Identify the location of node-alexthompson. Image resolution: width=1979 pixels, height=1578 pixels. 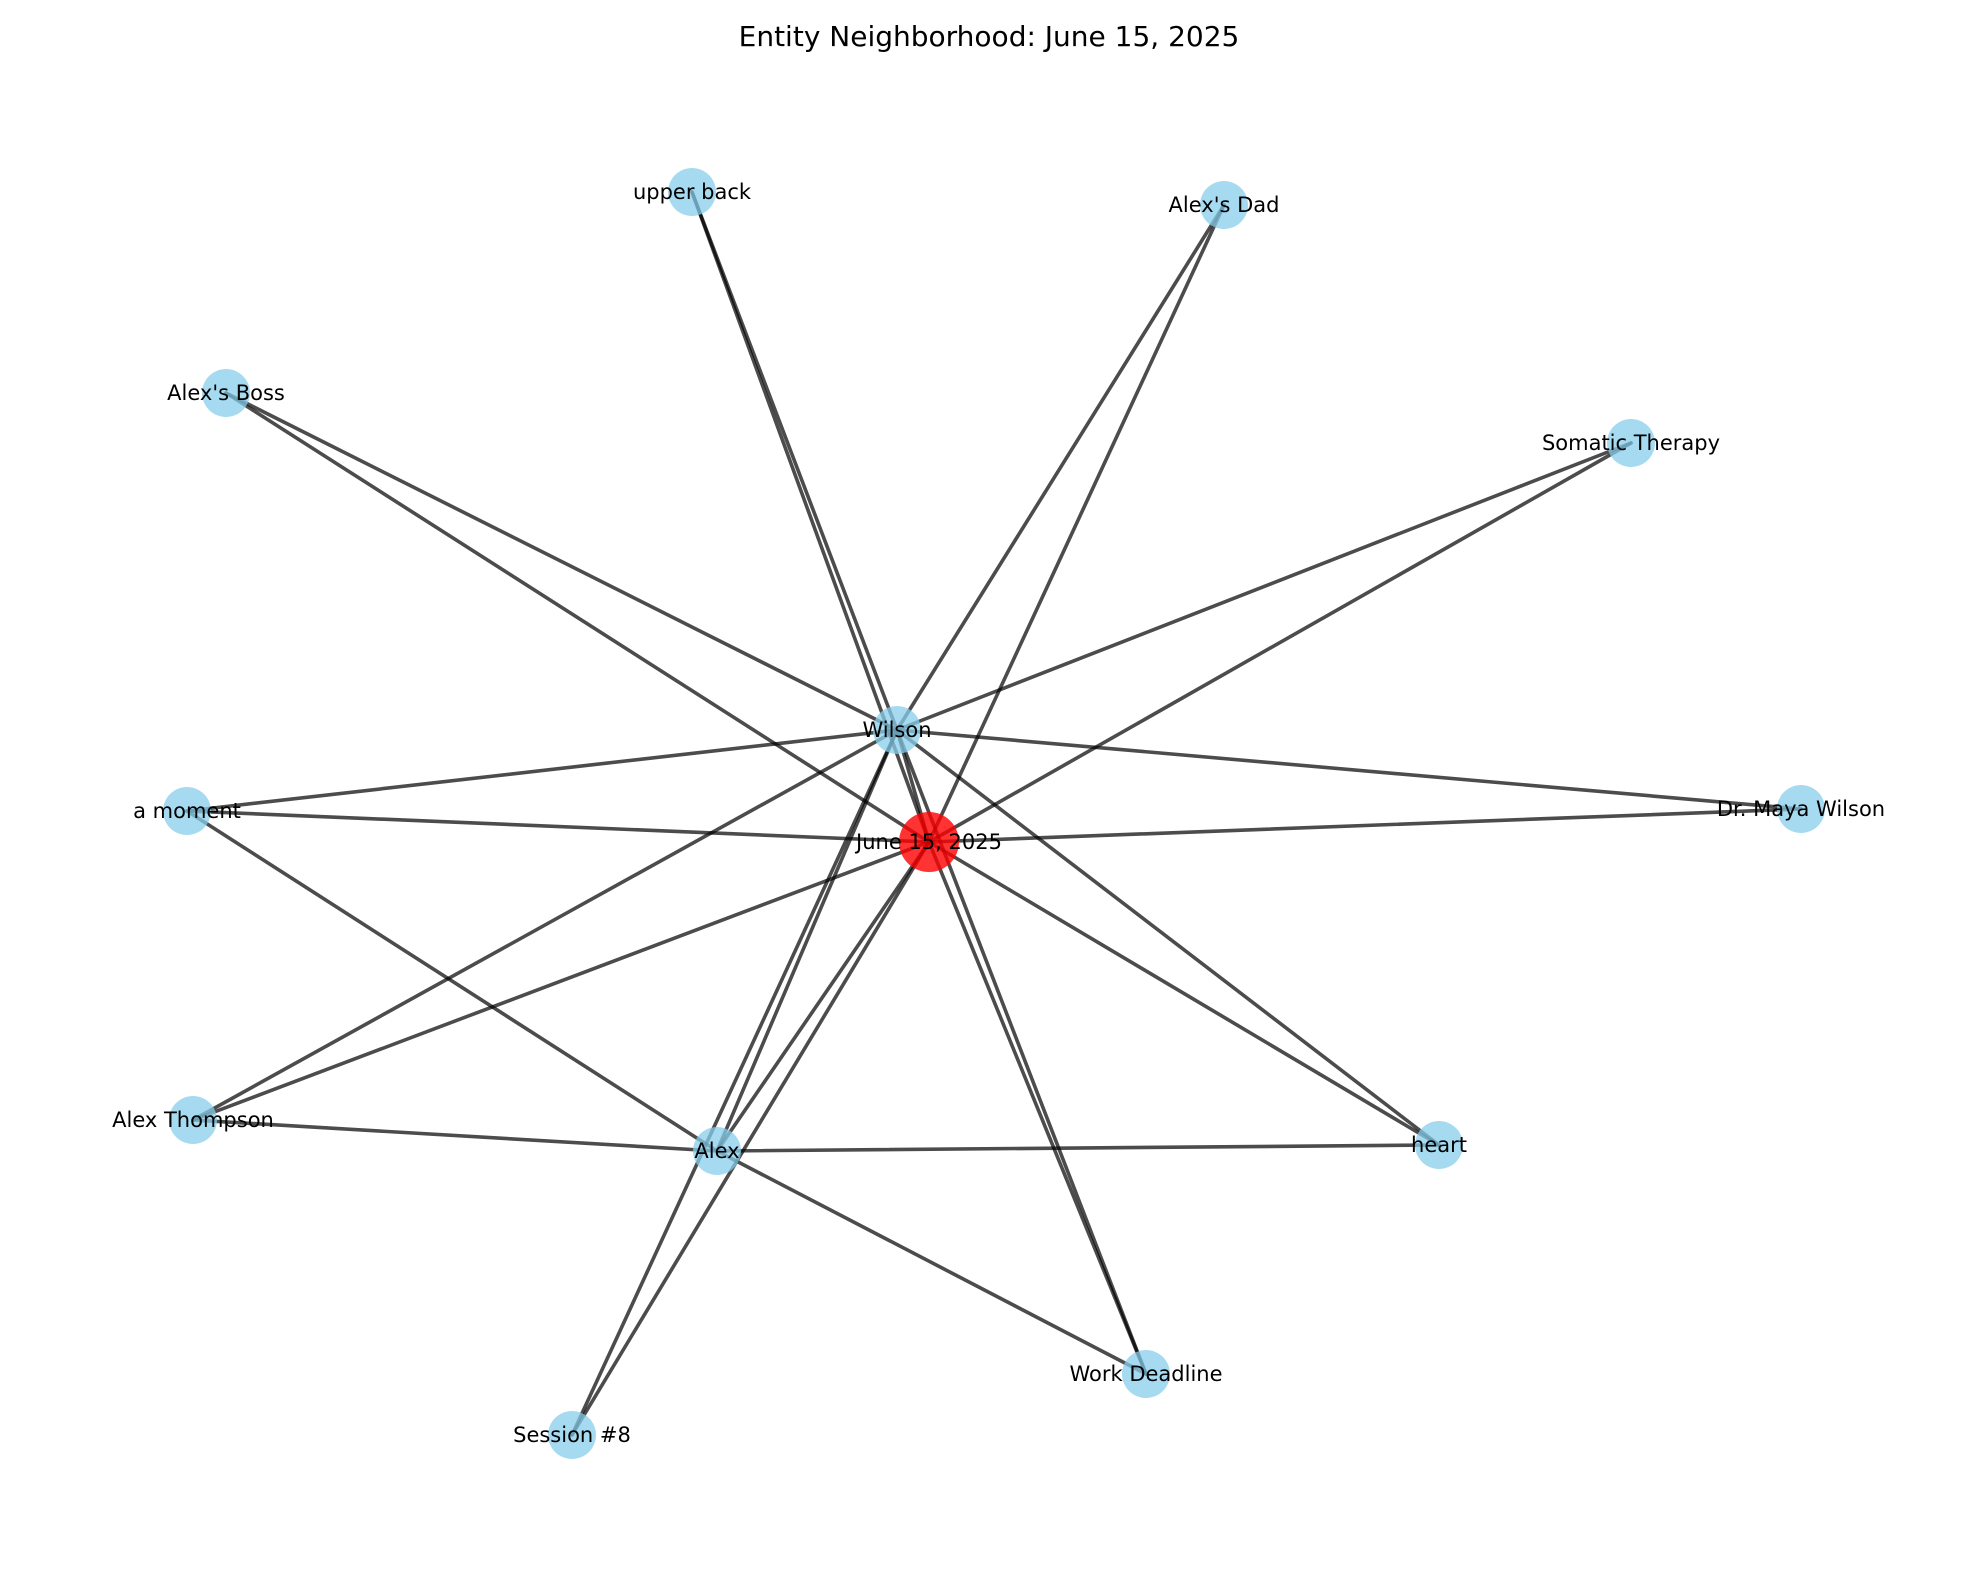
(193, 1120).